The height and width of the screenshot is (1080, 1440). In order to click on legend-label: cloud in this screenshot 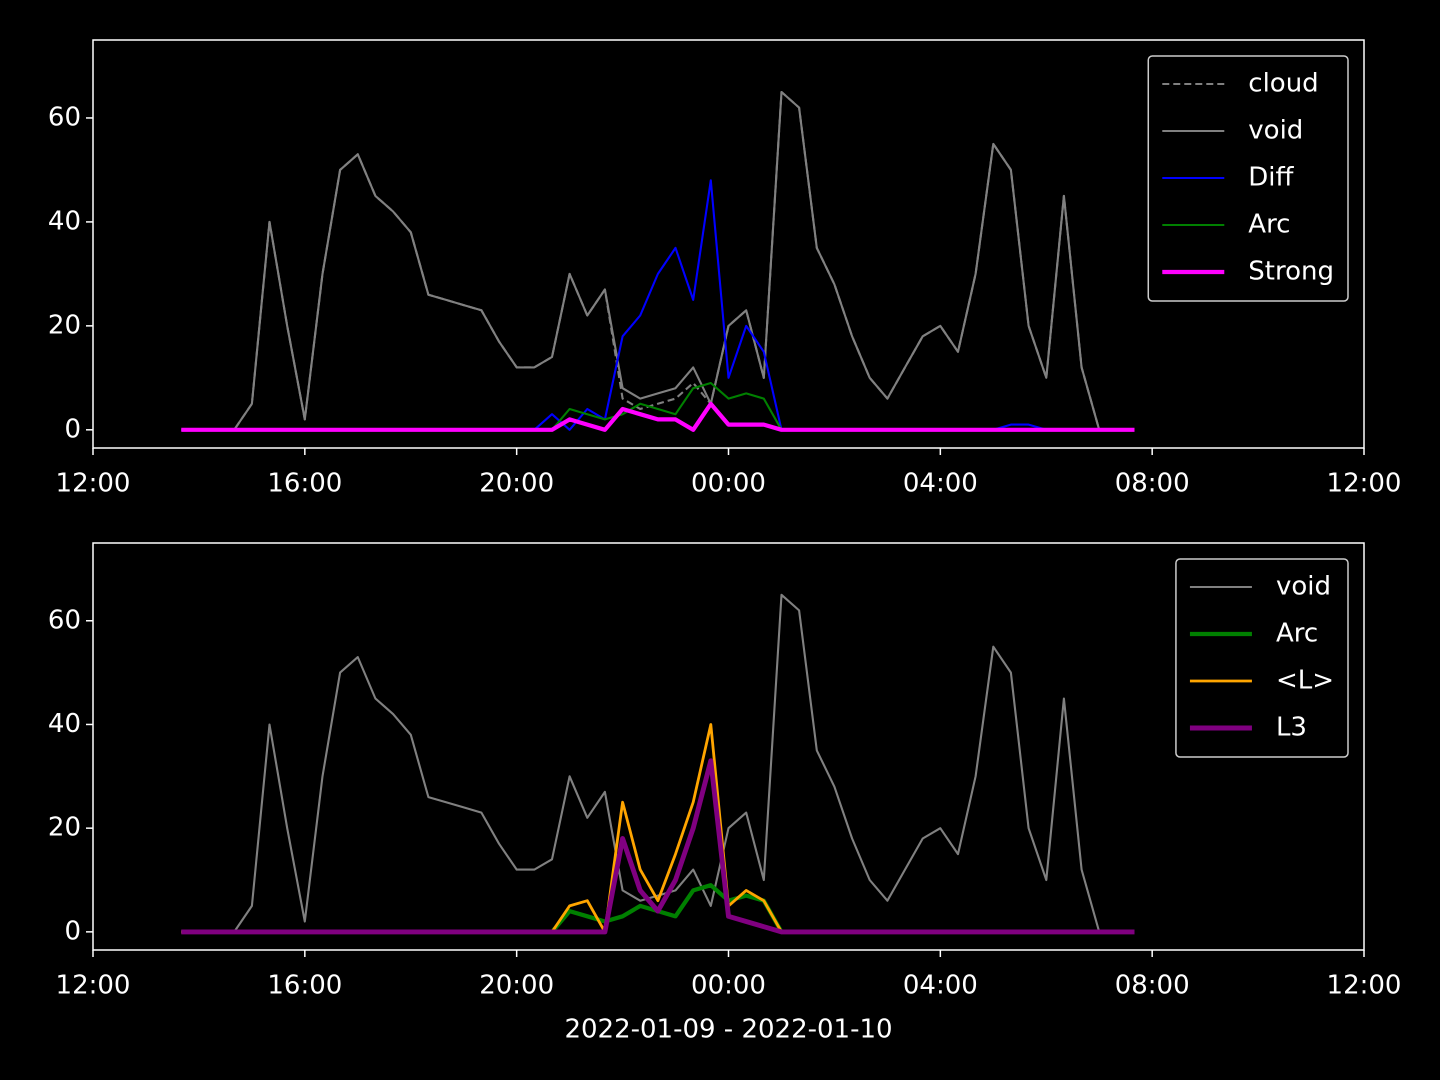, I will do `click(1283, 84)`.